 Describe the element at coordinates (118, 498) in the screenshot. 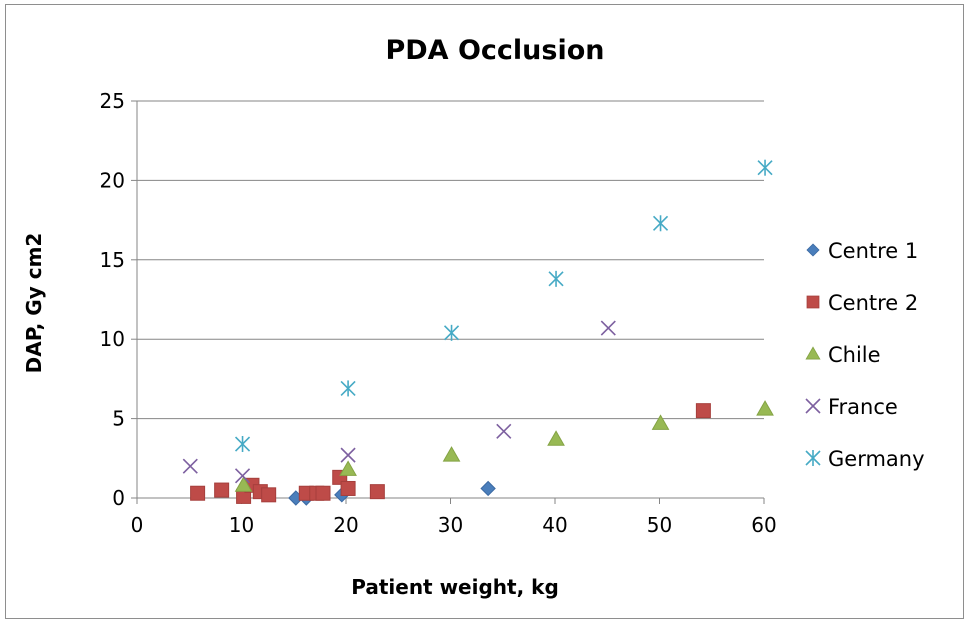

I see `y-tick-label: 0` at that location.